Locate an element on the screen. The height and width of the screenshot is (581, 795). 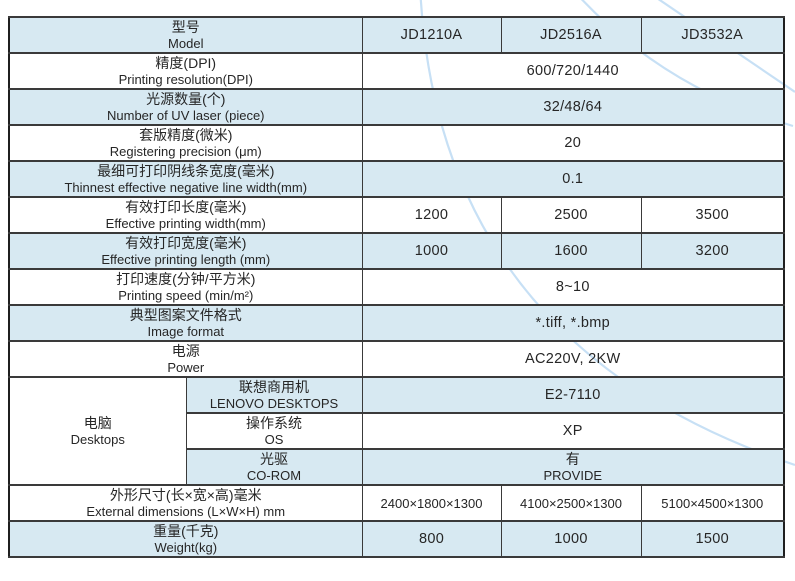
sub-value-line1: 有 is located at coordinates (572, 459).